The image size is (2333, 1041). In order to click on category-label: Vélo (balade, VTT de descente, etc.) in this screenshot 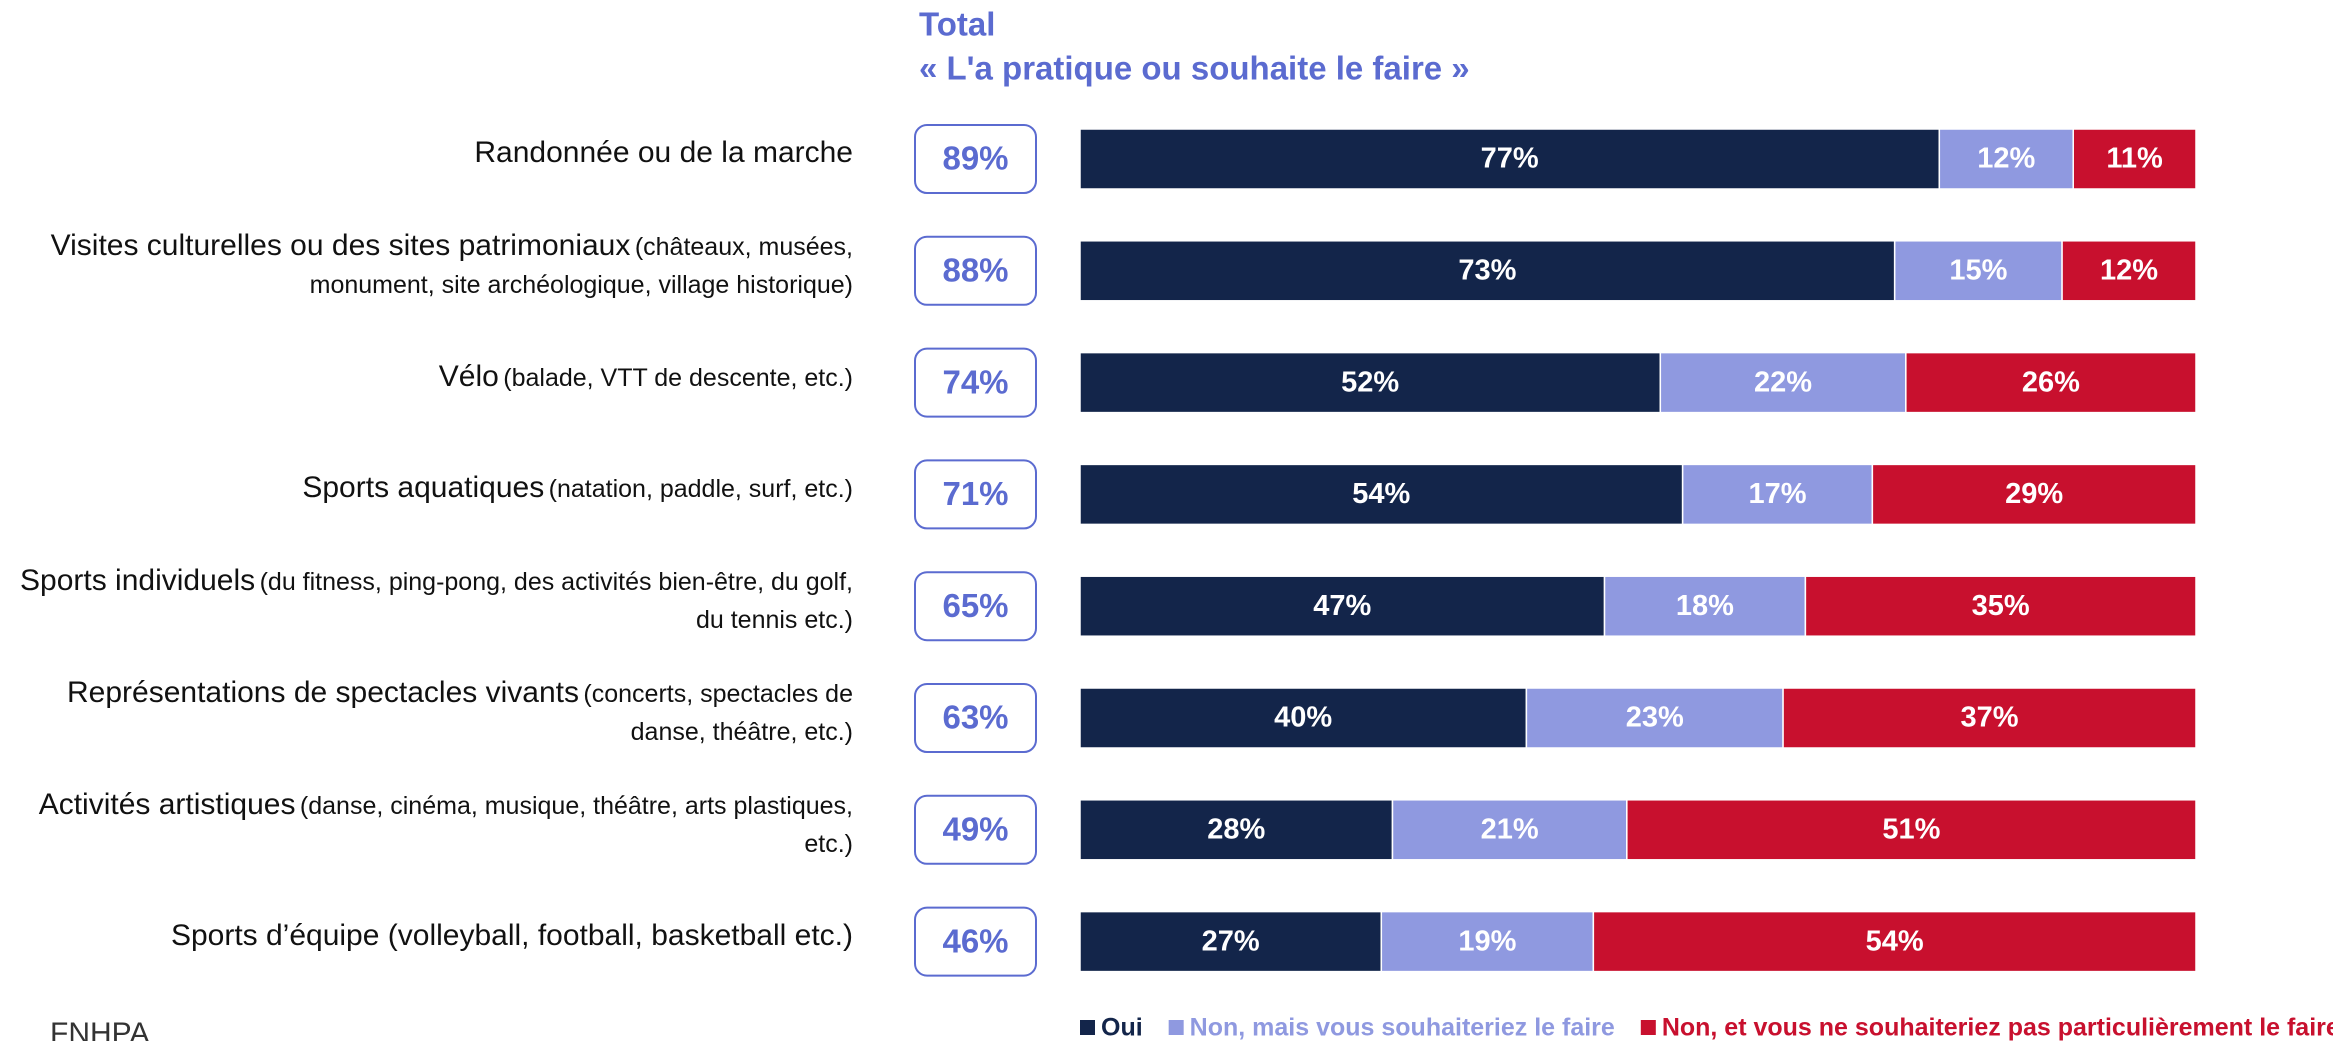, I will do `click(428, 379)`.